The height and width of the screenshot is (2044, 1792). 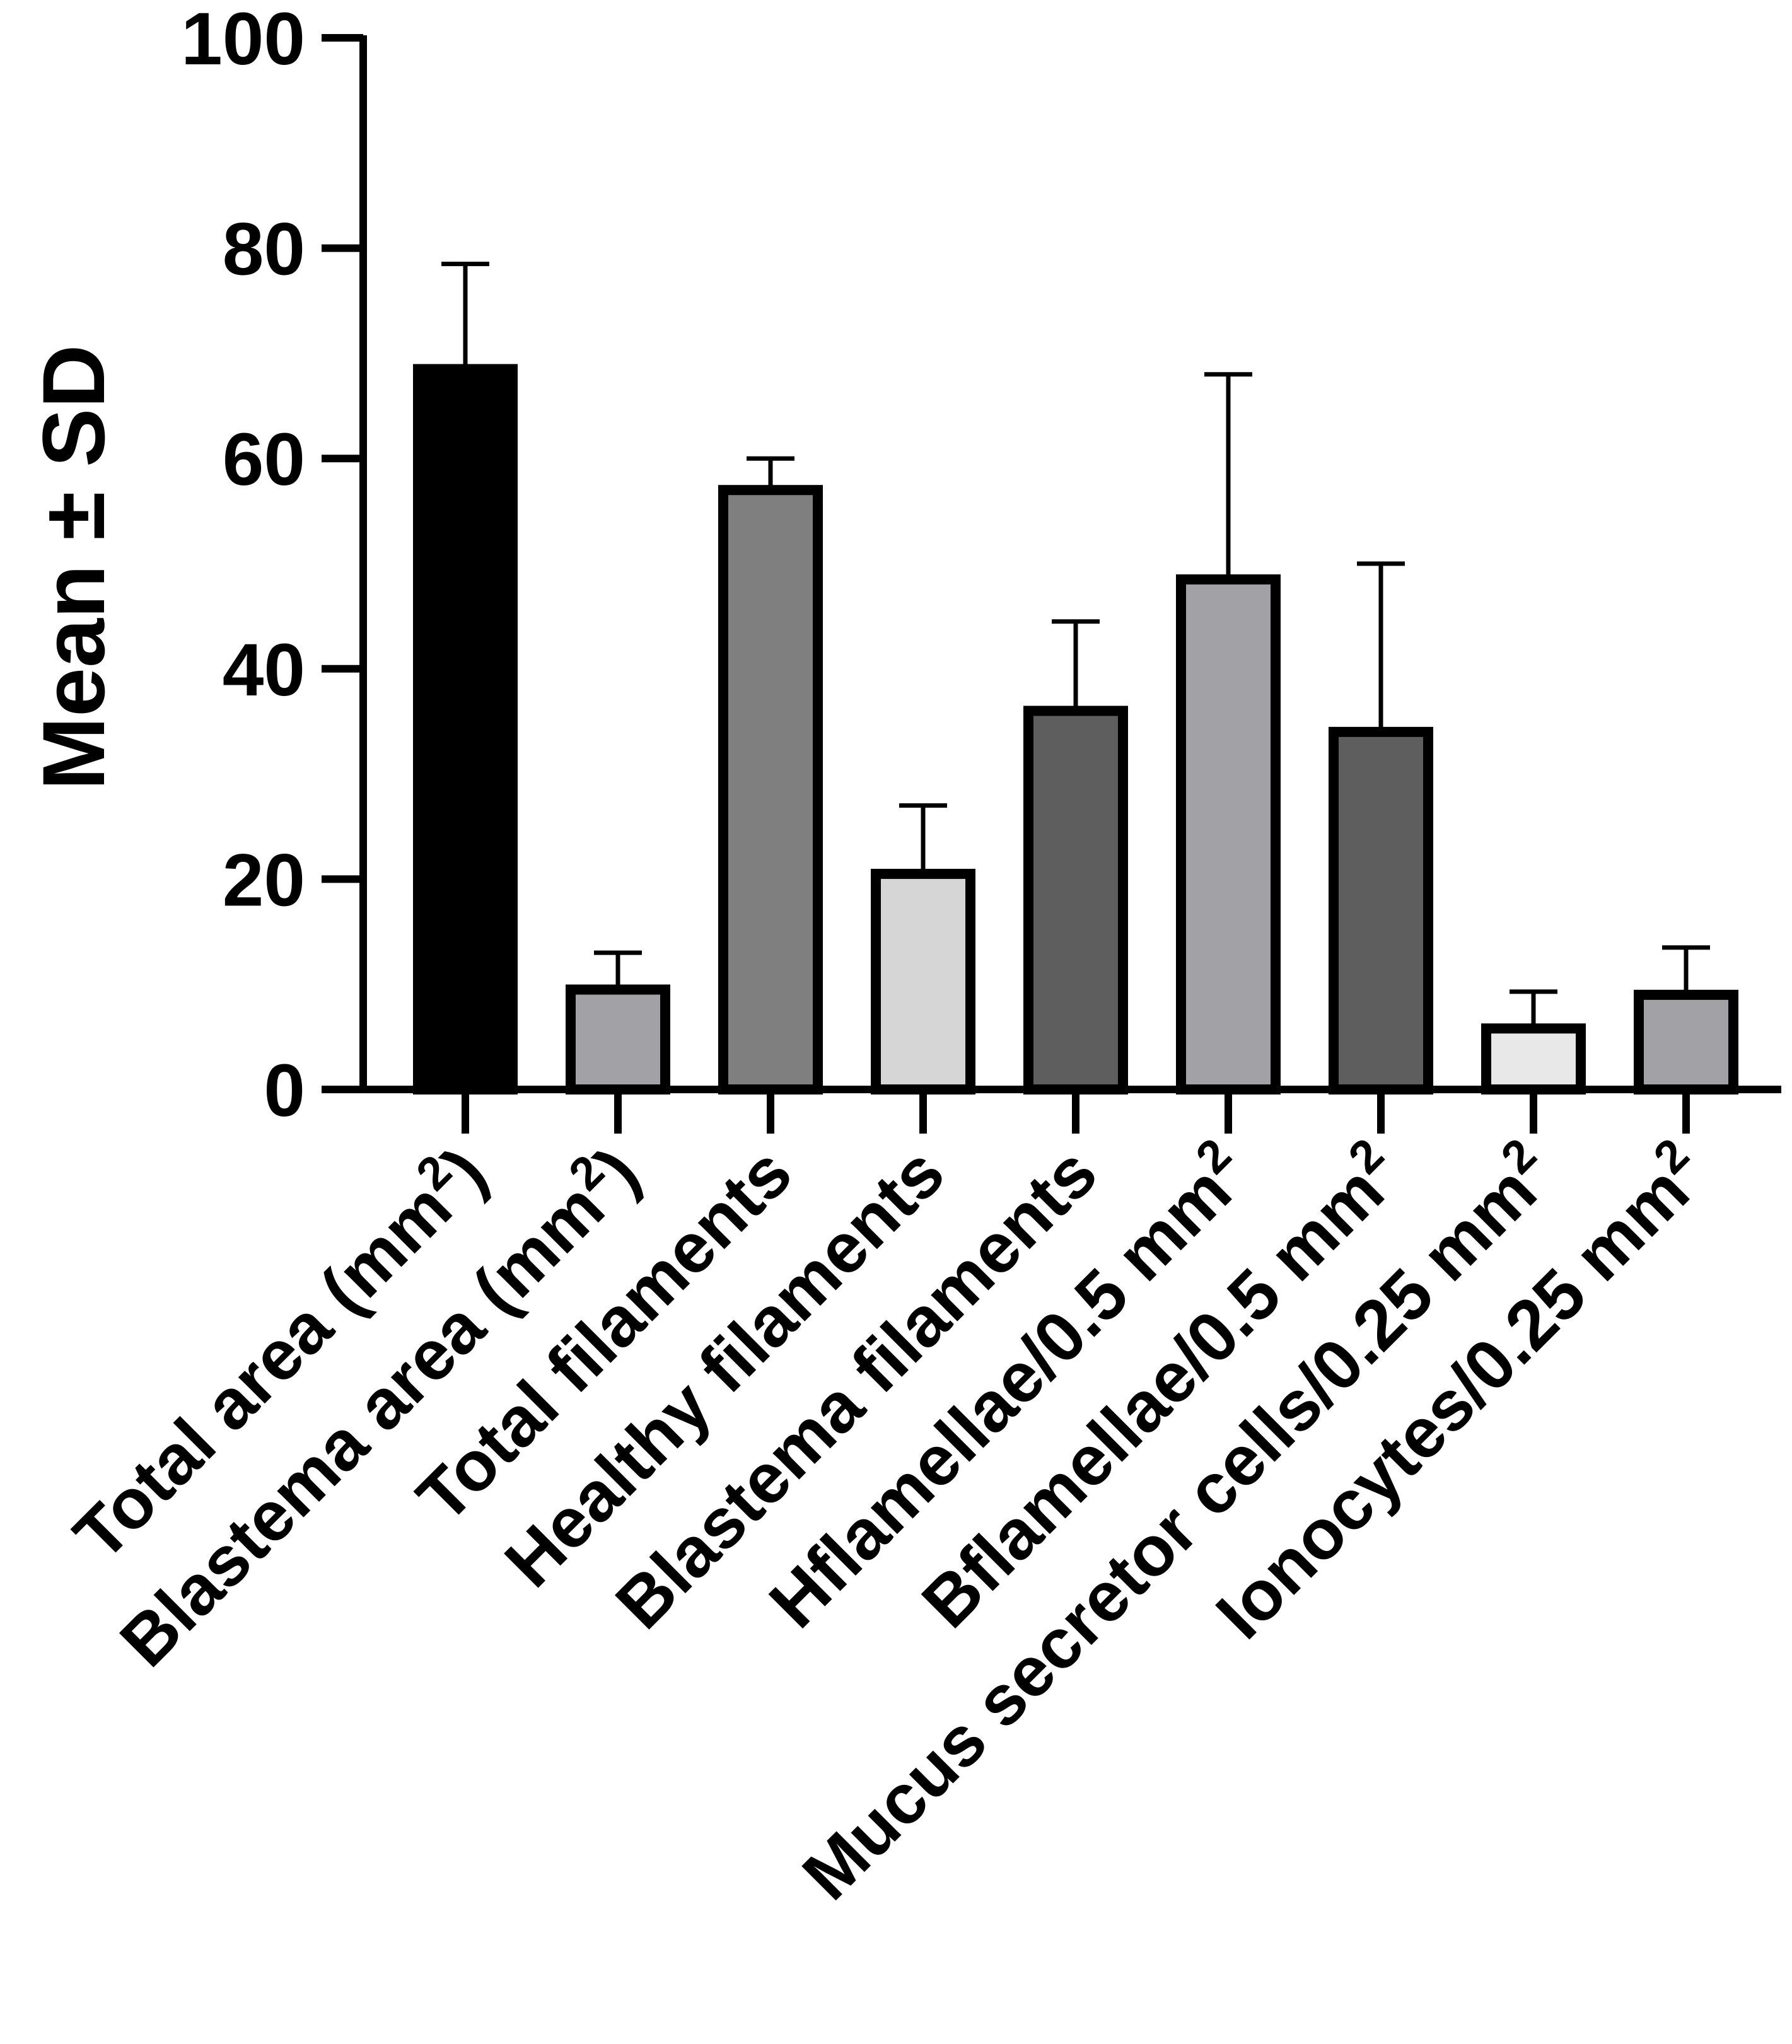 What do you see at coordinates (284, 1090) in the screenshot?
I see `y-tick-label: 0` at bounding box center [284, 1090].